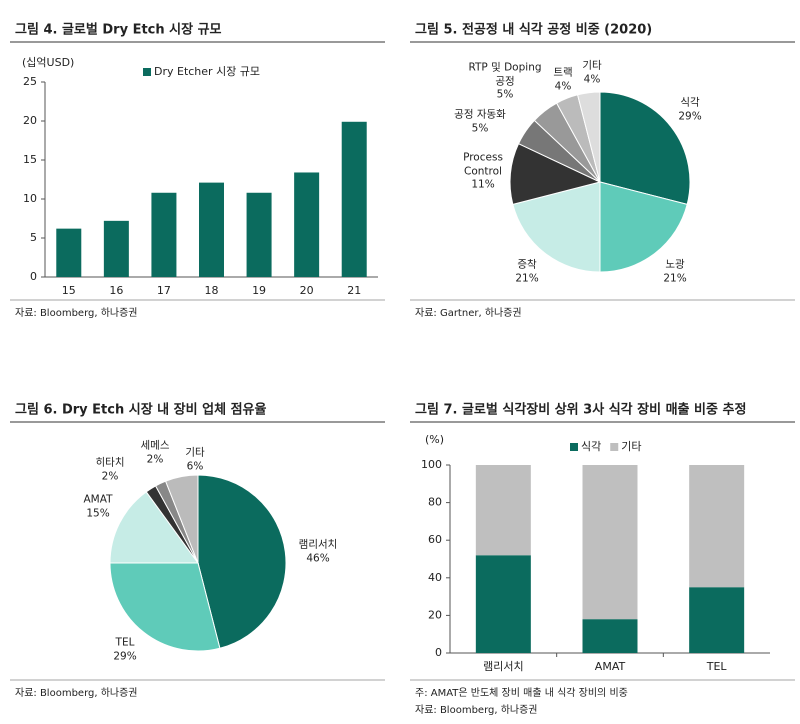 The width and height of the screenshot is (800, 724). Describe the element at coordinates (533, 30) in the screenshot. I see `chart-title: 그림 5. 전공정 내 식각 공정 비중 (2020)` at that location.